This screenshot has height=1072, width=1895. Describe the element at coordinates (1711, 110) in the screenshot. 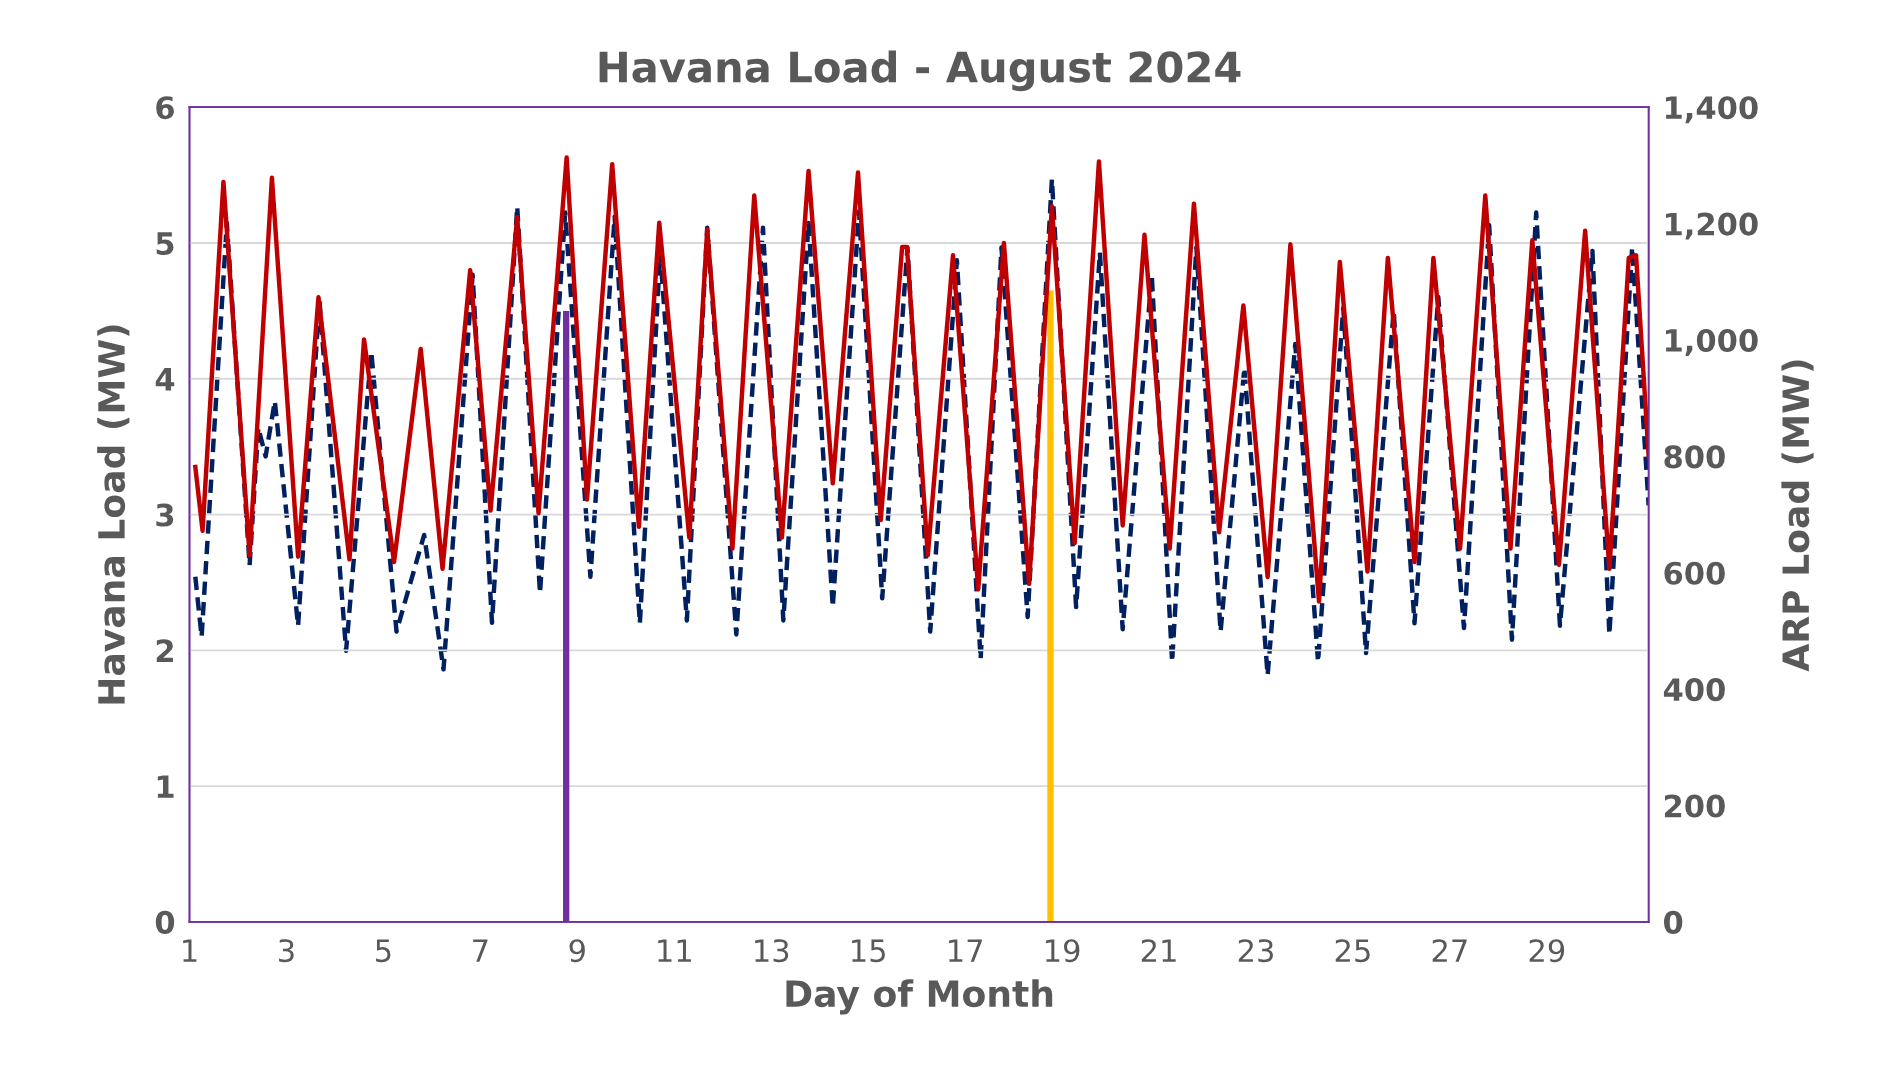

I see `y2-tick-label: 1,400` at that location.